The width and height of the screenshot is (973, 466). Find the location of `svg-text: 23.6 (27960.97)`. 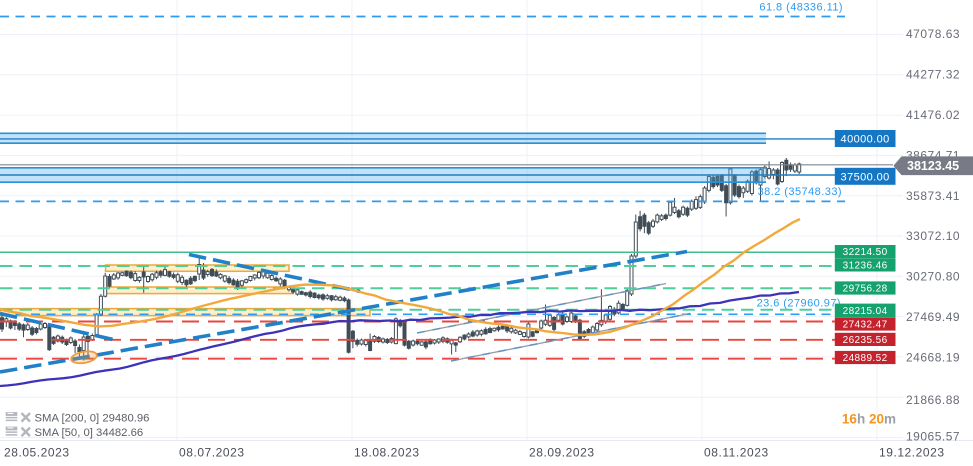

svg-text: 23.6 (27960.97) is located at coordinates (799, 304).